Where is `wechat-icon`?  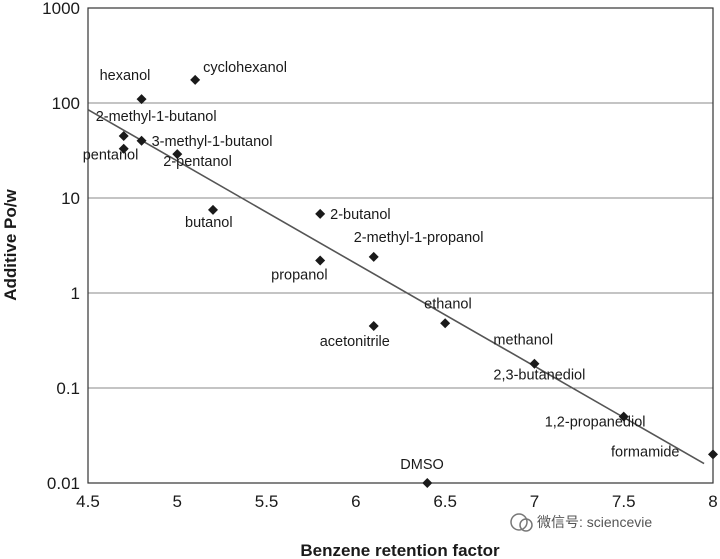 wechat-icon is located at coordinates (519, 522).